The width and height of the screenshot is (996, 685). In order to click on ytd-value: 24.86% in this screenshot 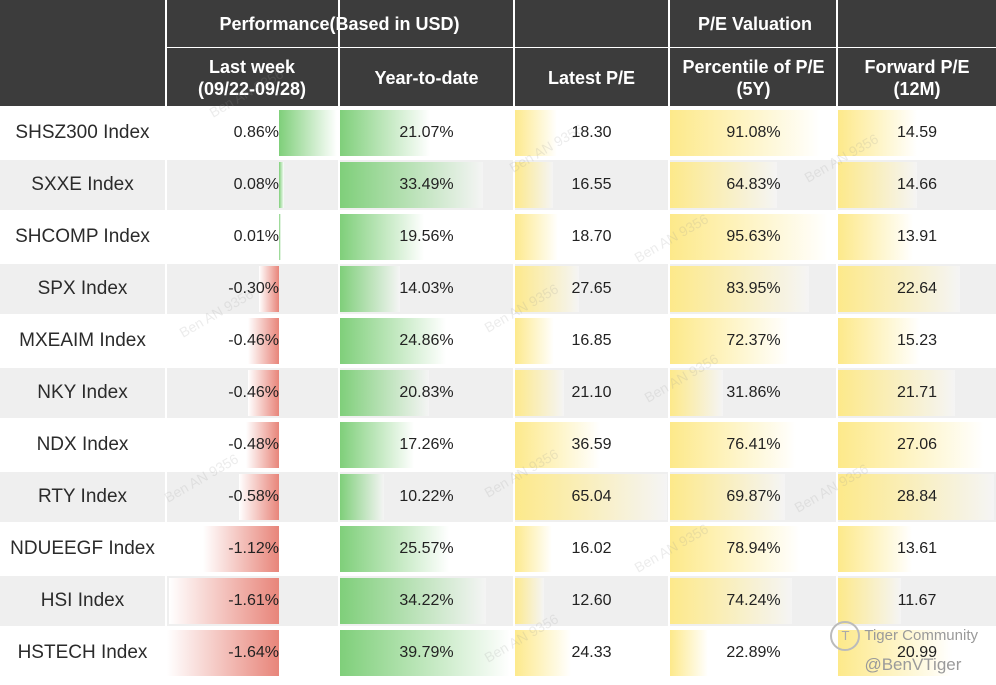, I will do `click(426, 340)`.